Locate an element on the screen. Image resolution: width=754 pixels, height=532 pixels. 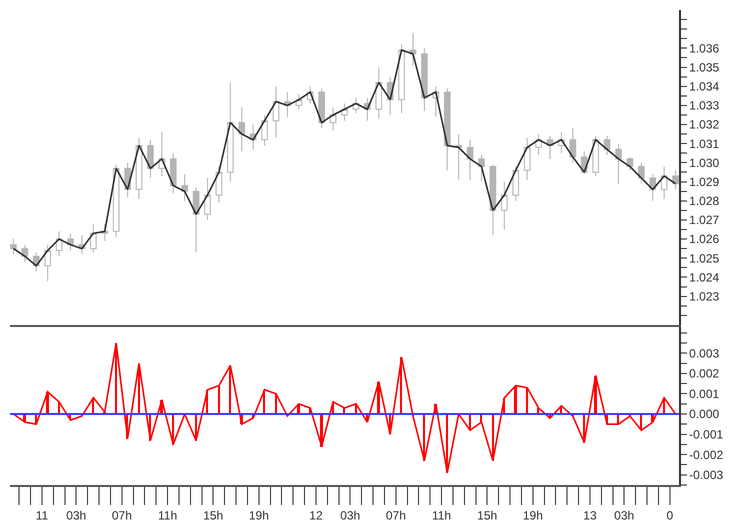
y-tick-label: 1.030 is located at coordinates (704, 163).